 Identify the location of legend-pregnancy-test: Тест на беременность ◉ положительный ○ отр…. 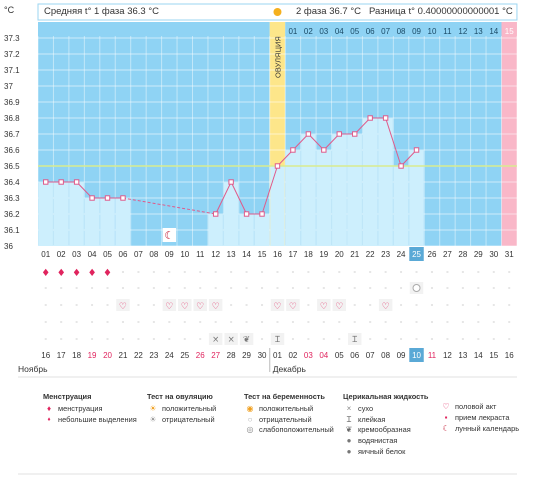
(289, 414).